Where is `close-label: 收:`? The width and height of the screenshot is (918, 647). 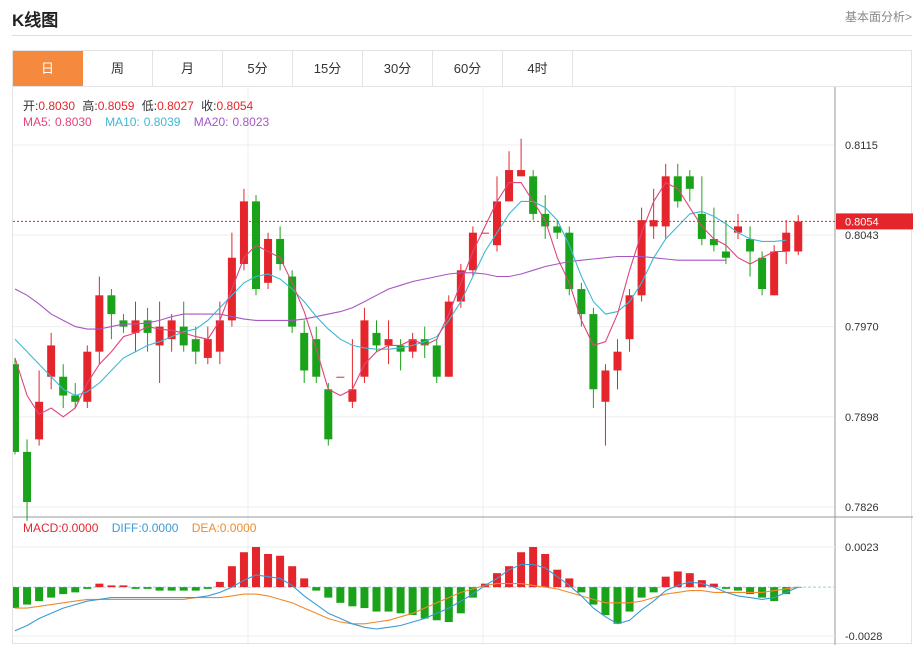
close-label: 收: is located at coordinates (209, 106).